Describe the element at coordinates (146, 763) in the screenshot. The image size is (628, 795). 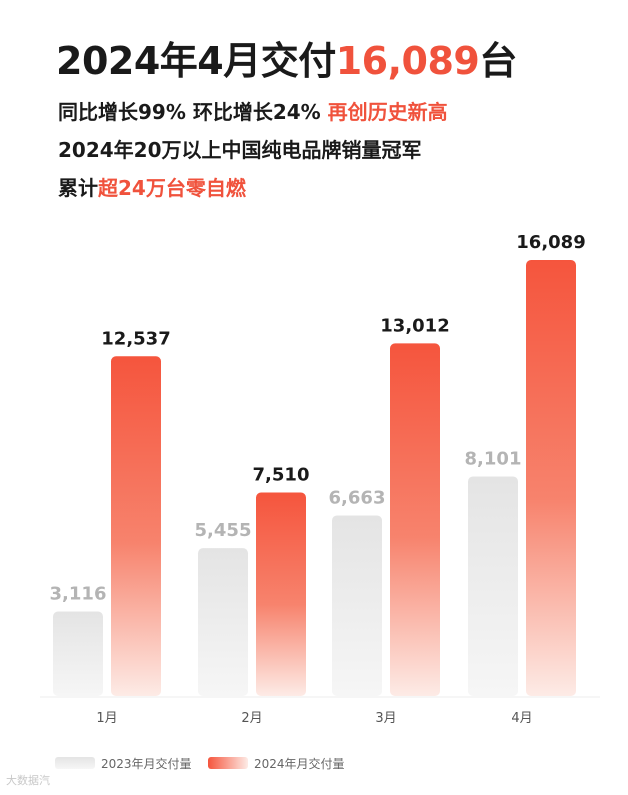
I see `legend-label-2023: 2023年月交付量` at that location.